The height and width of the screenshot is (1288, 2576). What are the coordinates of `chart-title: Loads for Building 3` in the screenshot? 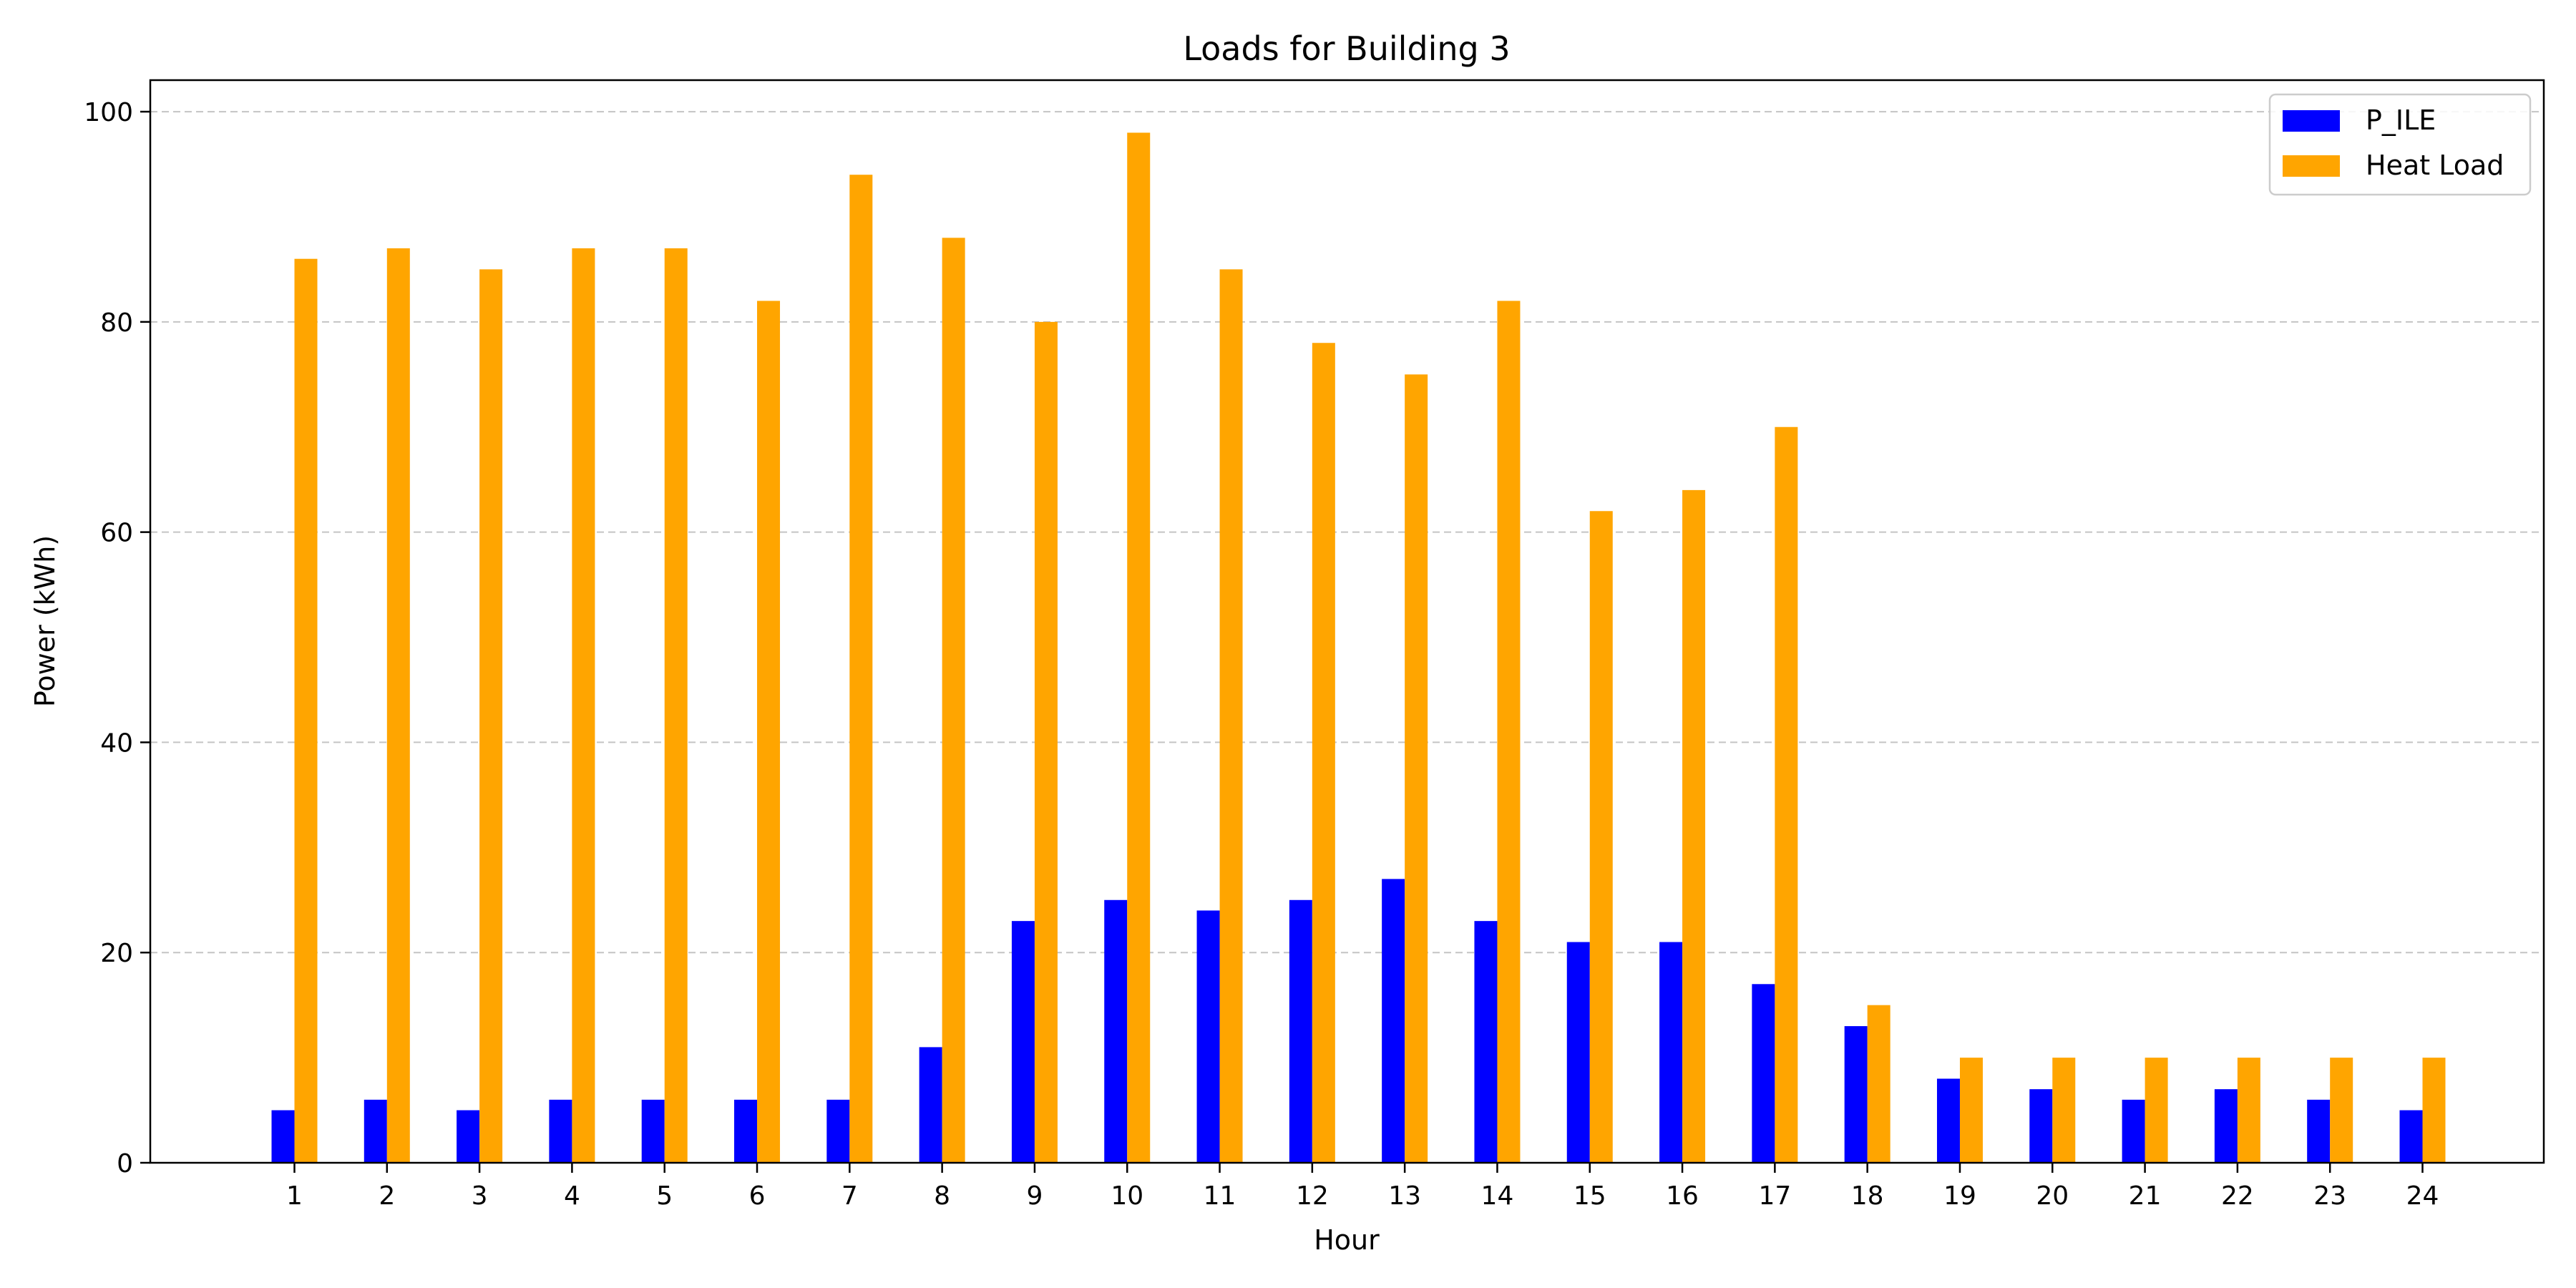 It's located at (1346, 48).